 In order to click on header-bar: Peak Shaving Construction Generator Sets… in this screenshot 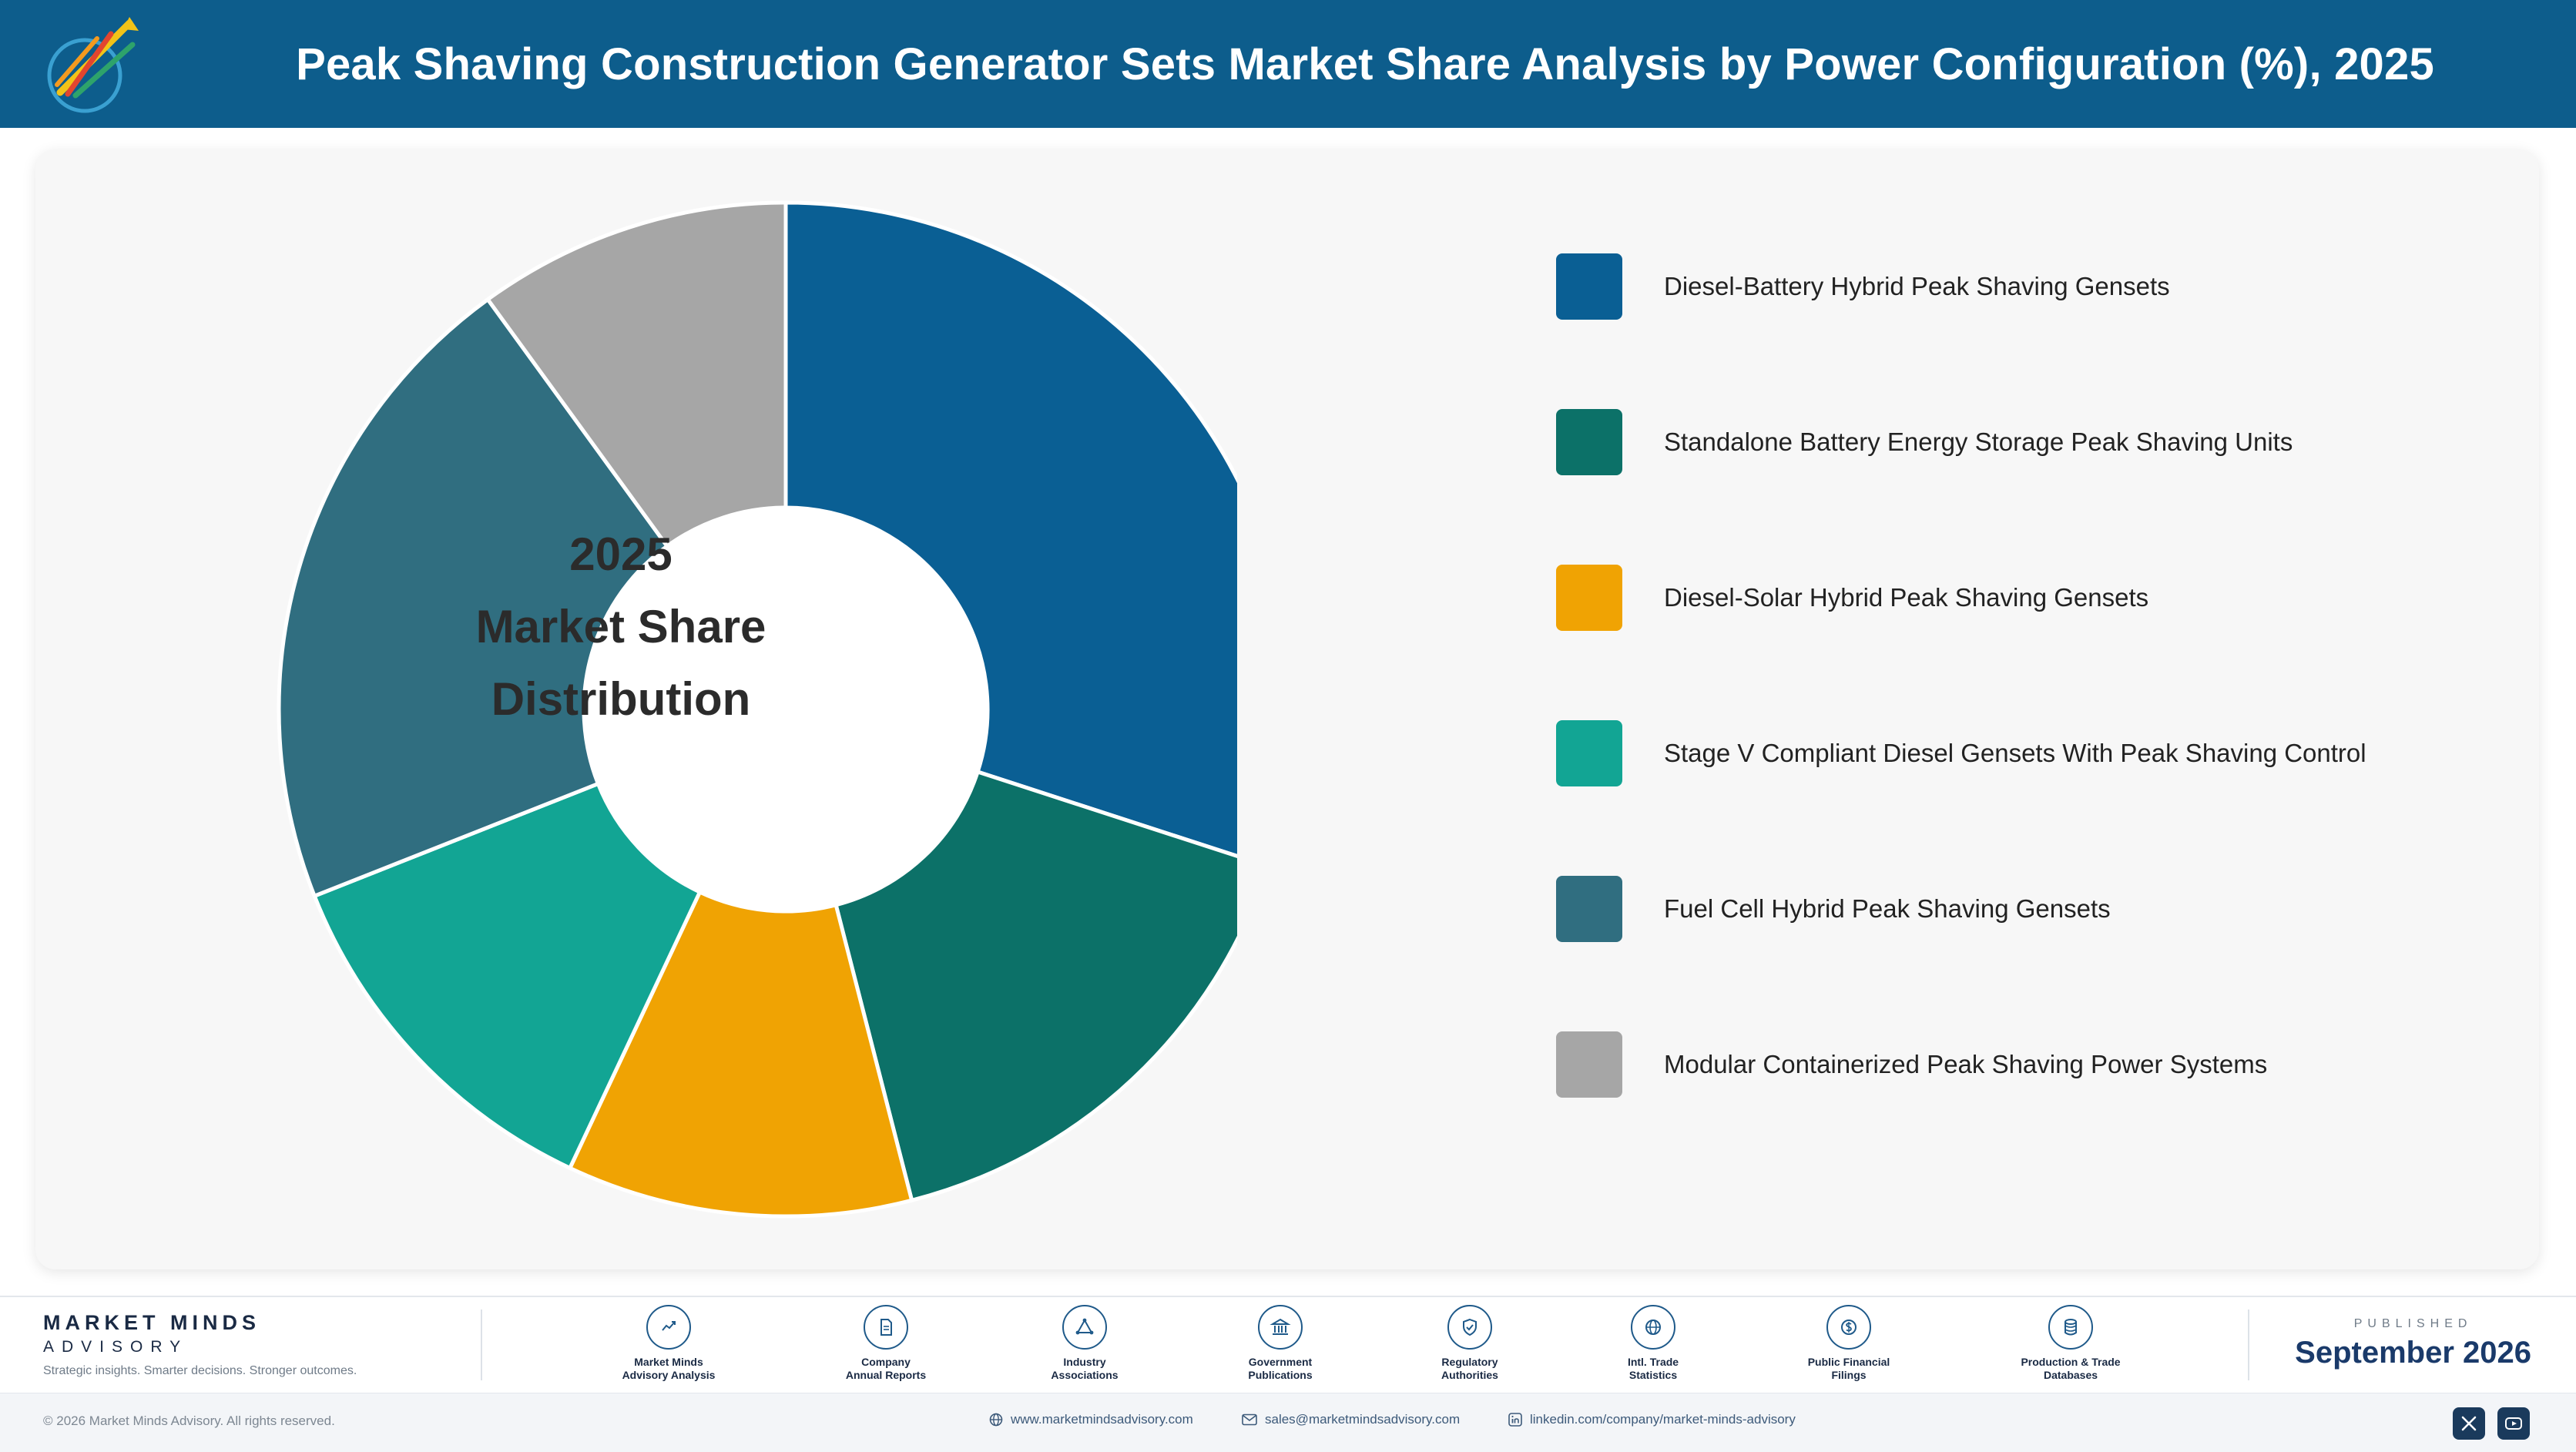, I will do `click(1288, 64)`.